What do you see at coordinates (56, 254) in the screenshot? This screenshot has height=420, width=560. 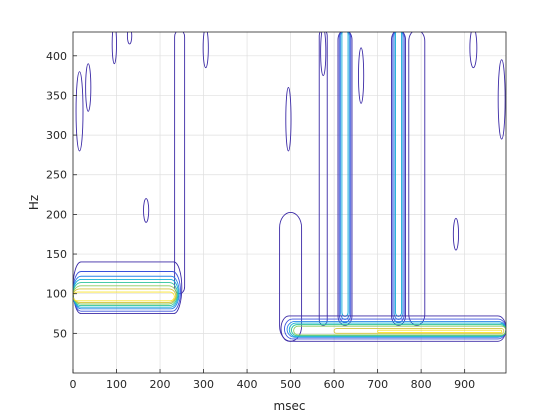 I see `y-tick-label-2: 150` at bounding box center [56, 254].